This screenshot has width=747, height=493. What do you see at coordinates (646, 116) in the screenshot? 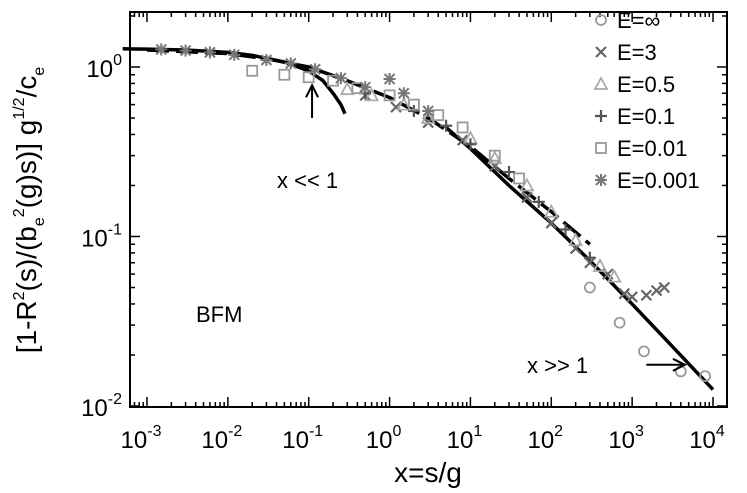
I see `legend-label: E=0.1` at bounding box center [646, 116].